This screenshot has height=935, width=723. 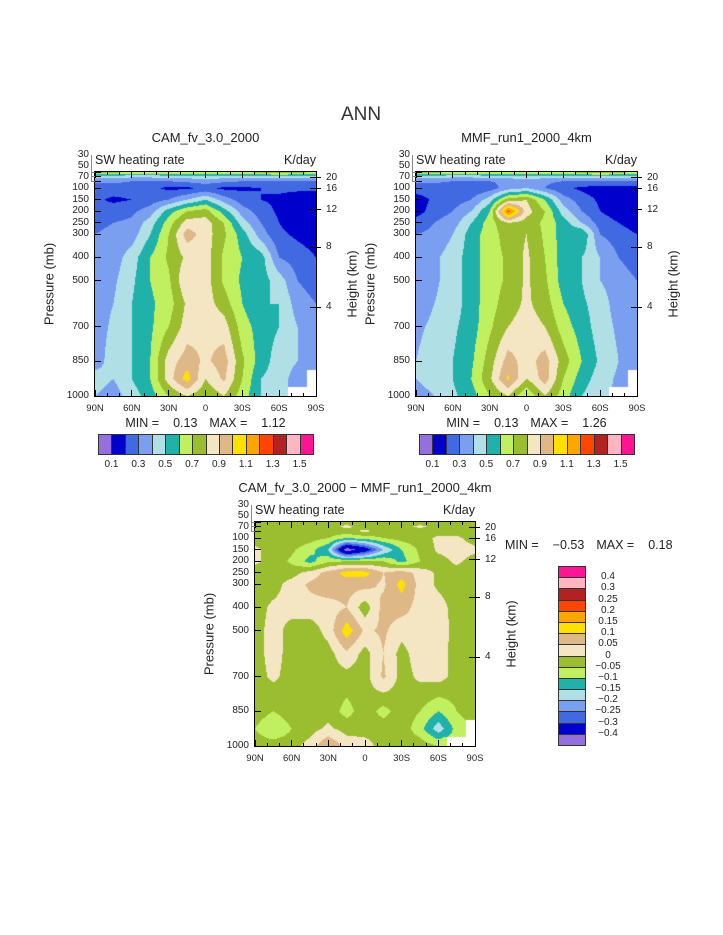 What do you see at coordinates (615, 545) in the screenshot?
I see `max-label: MAX =` at bounding box center [615, 545].